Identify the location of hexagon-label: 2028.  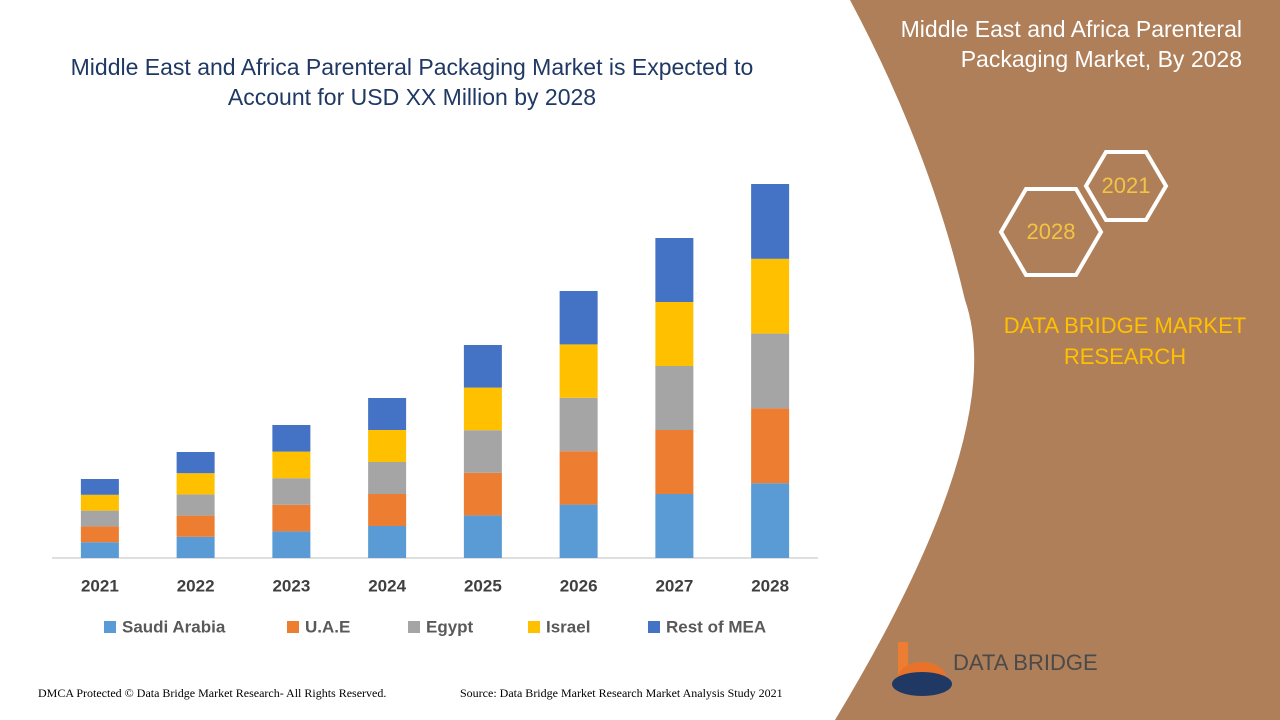
(1051, 231).